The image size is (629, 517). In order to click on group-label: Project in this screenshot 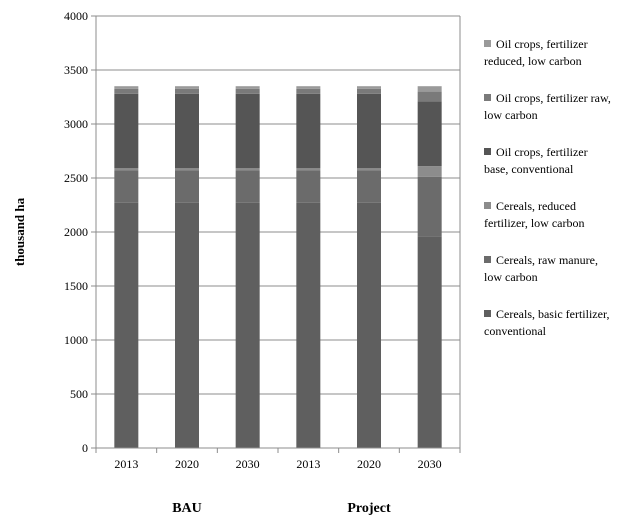, I will do `click(369, 508)`.